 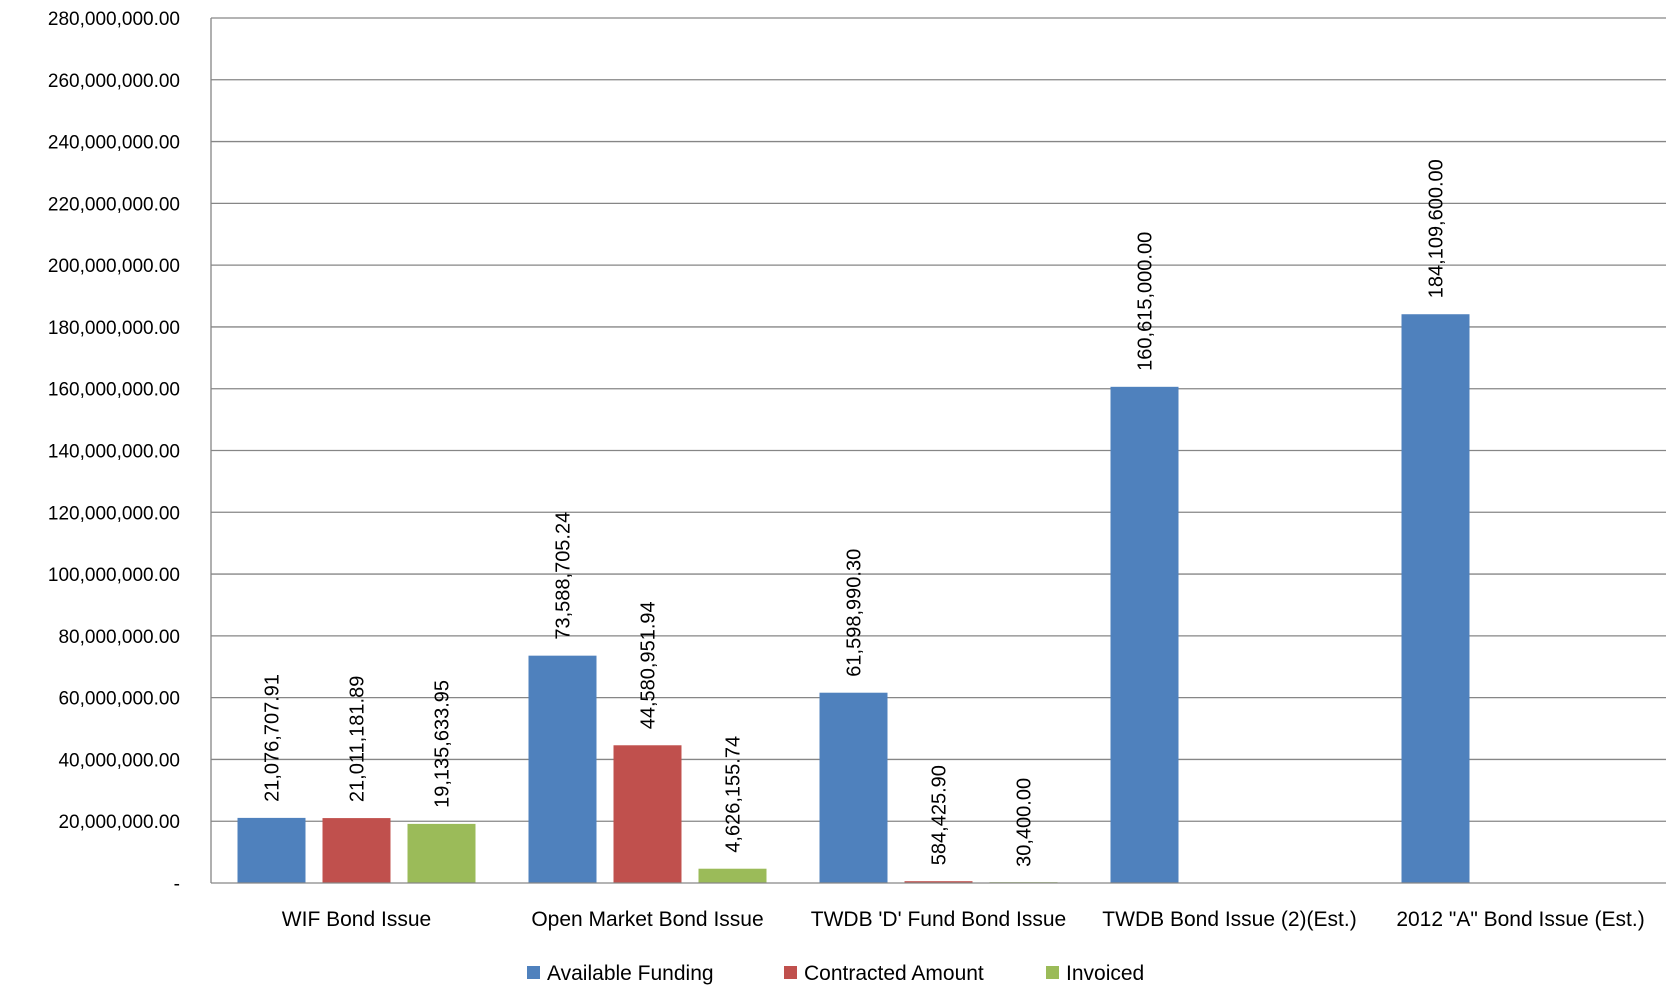 What do you see at coordinates (1520, 919) in the screenshot?
I see `x-tick-label: 2012 "A" Bond Issue (Est.)` at bounding box center [1520, 919].